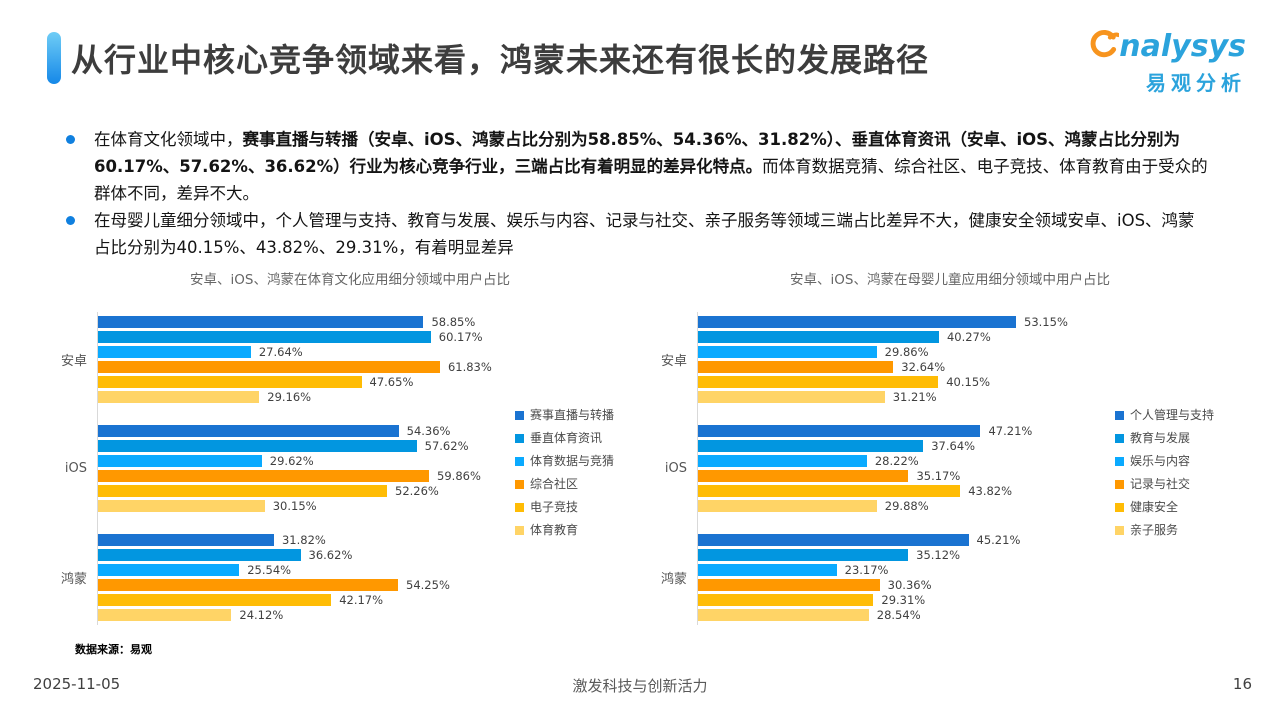 Image resolution: width=1280 pixels, height=720 pixels. What do you see at coordinates (280, 577) in the screenshot?
I see `bar-group: 31.82% 36.62% 25.54% 54.25% 42.17% 24.12%` at bounding box center [280, 577].